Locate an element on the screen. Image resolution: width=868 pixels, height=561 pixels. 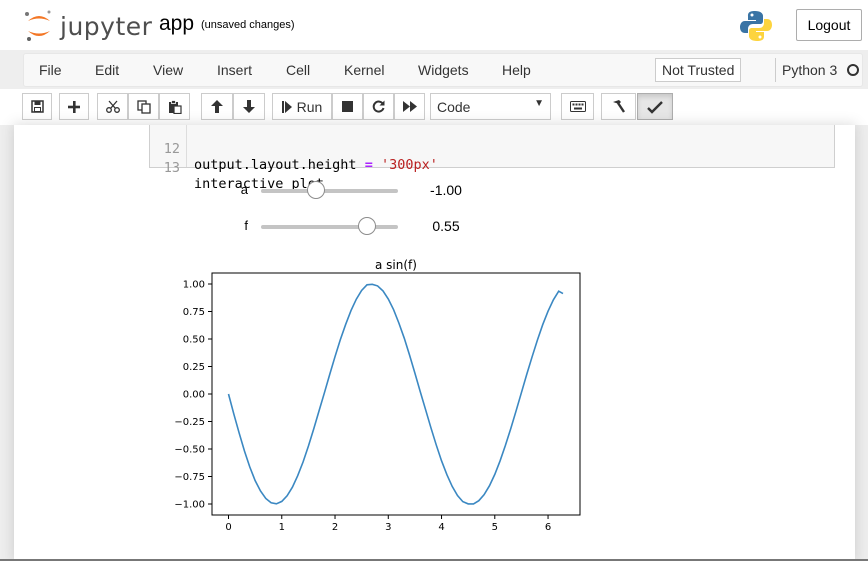
code-text: output.layout.height = '300px' is located at coordinates (316, 165).